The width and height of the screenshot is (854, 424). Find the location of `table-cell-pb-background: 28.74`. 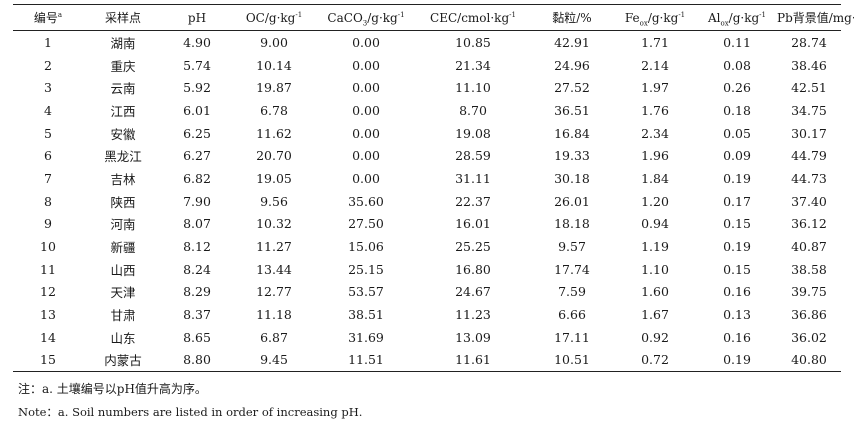

table-cell-pb-background: 28.74 is located at coordinates (809, 42).